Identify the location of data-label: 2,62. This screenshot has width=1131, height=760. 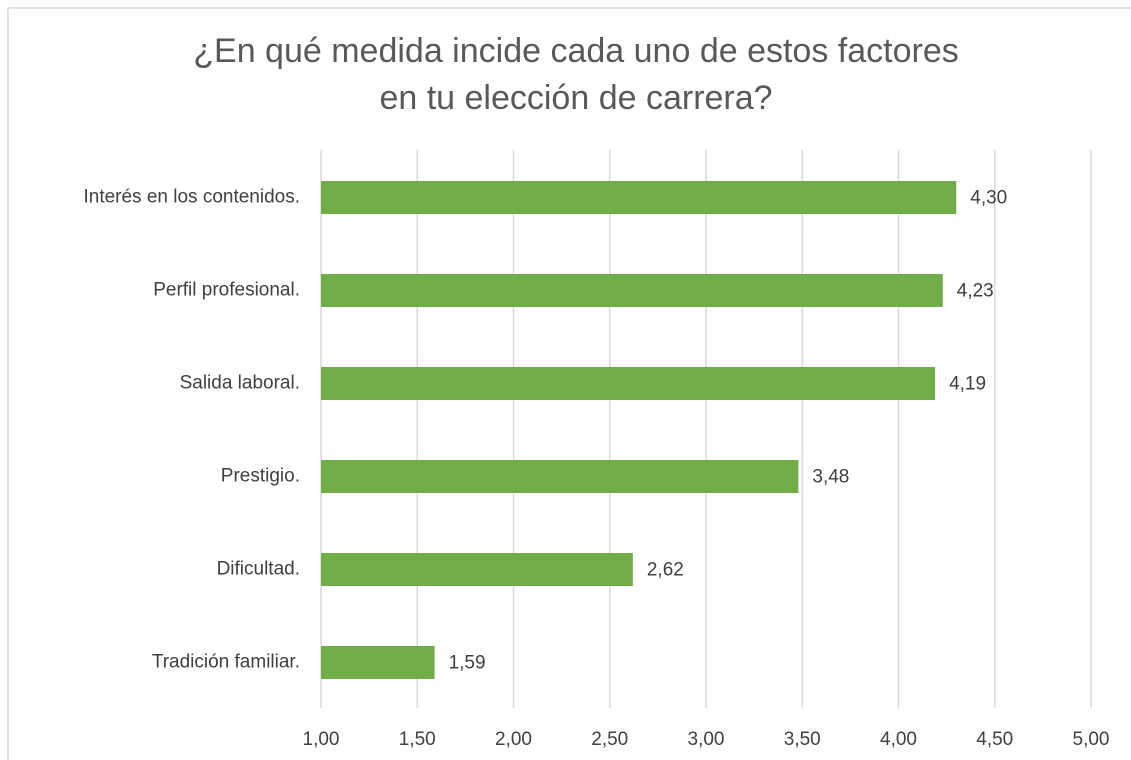
(665, 570).